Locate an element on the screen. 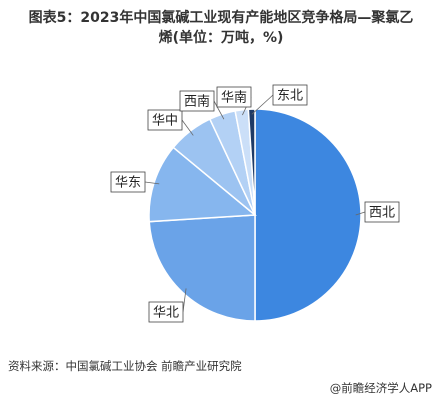 The width and height of the screenshot is (442, 400). slice-label: 华北 is located at coordinates (166, 313).